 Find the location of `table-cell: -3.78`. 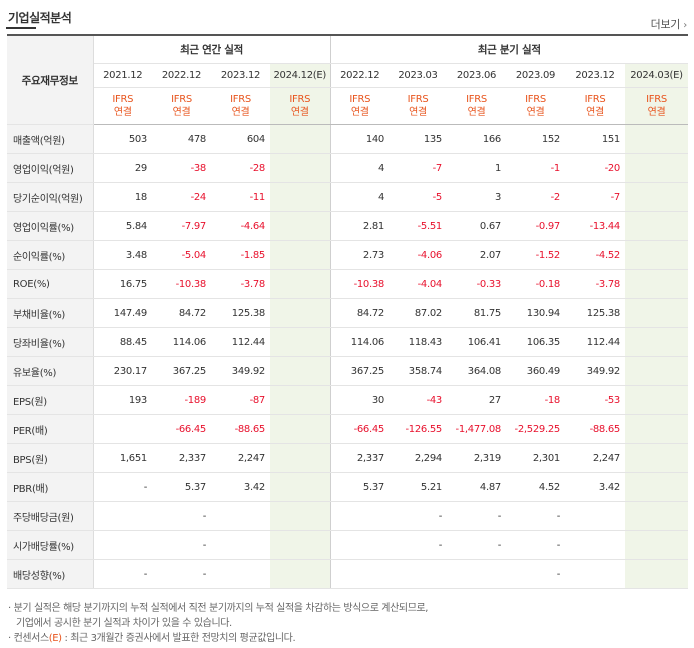

table-cell: -3.78 is located at coordinates (595, 284).